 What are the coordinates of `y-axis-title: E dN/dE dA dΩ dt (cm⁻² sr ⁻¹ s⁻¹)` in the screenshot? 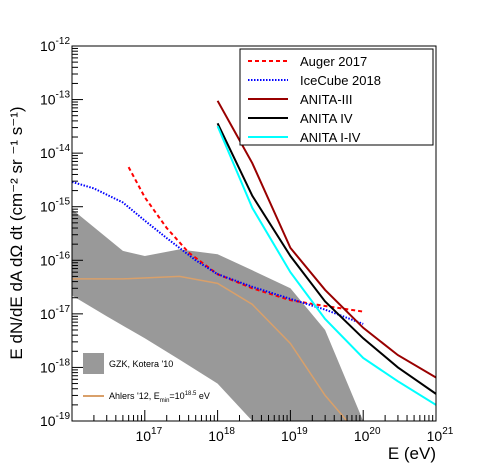 It's located at (16, 232).